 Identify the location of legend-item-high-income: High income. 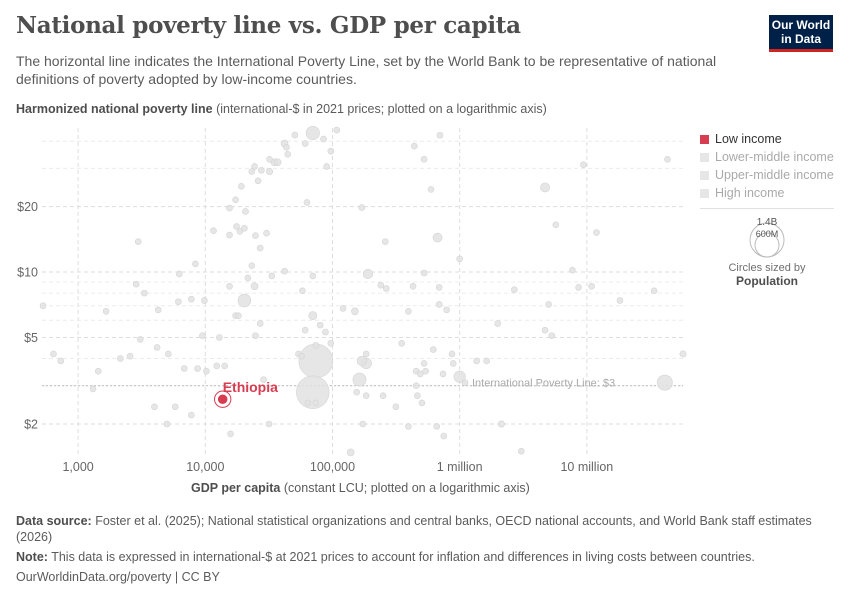
(767, 193).